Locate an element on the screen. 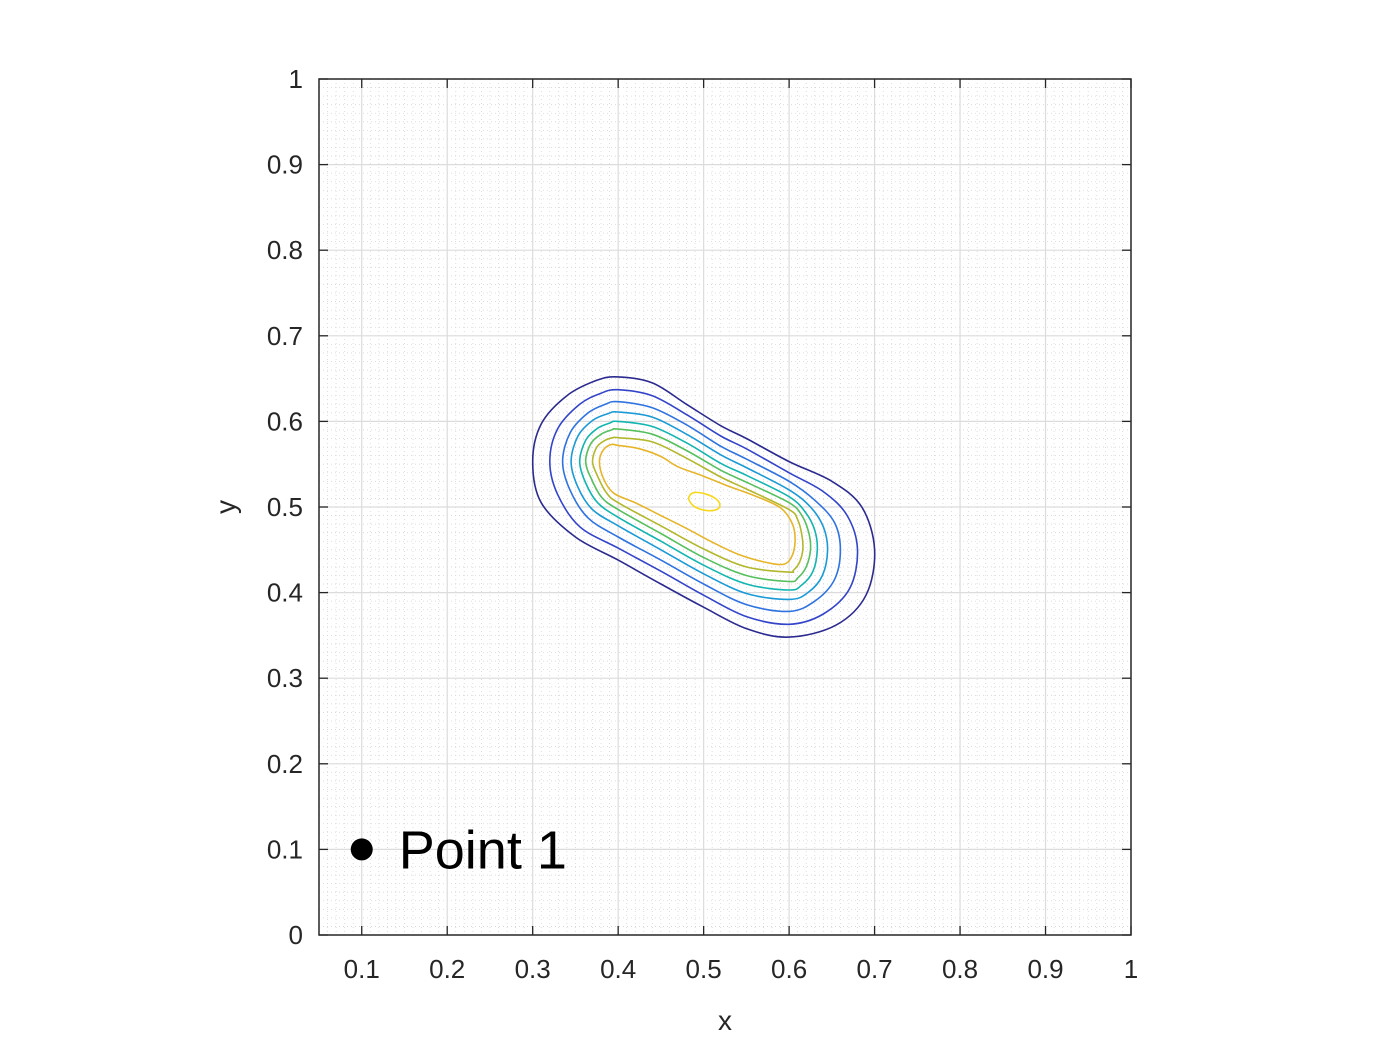 Image resolution: width=1400 pixels, height=1050 pixels. x-tick-label: 0.4 is located at coordinates (618, 969).